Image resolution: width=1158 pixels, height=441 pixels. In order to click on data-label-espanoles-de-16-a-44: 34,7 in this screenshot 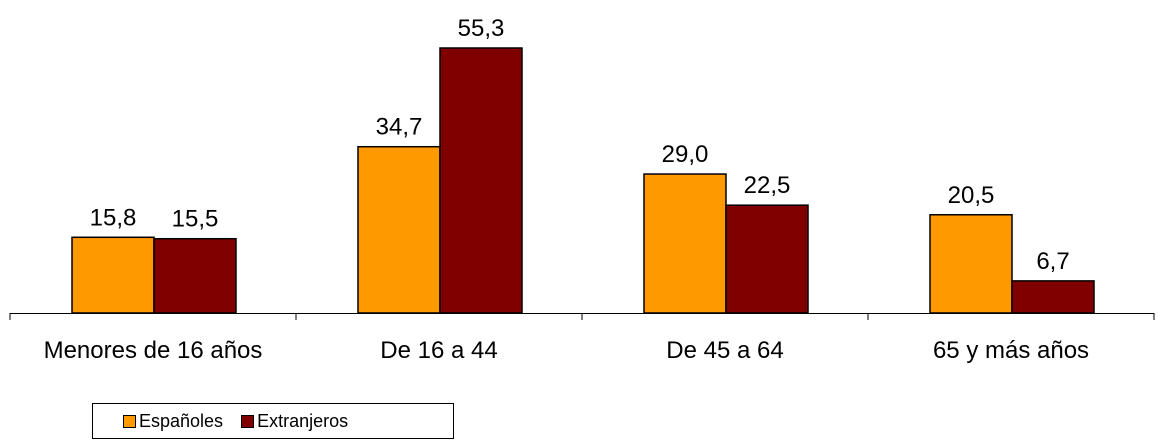, I will do `click(399, 127)`.